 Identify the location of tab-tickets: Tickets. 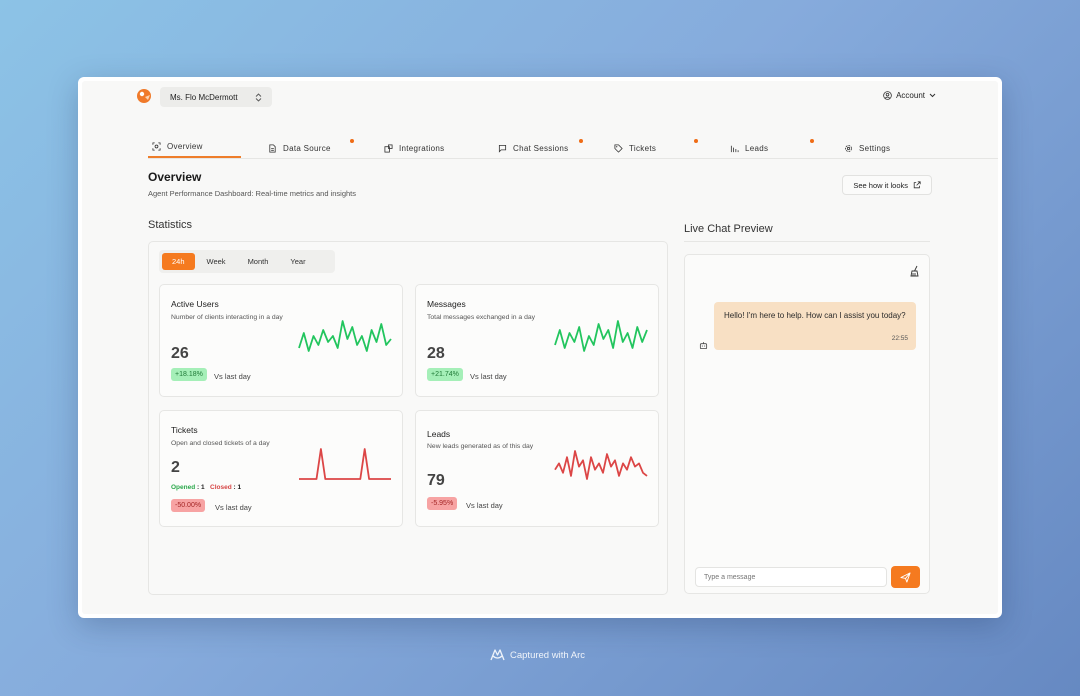
(656, 148).